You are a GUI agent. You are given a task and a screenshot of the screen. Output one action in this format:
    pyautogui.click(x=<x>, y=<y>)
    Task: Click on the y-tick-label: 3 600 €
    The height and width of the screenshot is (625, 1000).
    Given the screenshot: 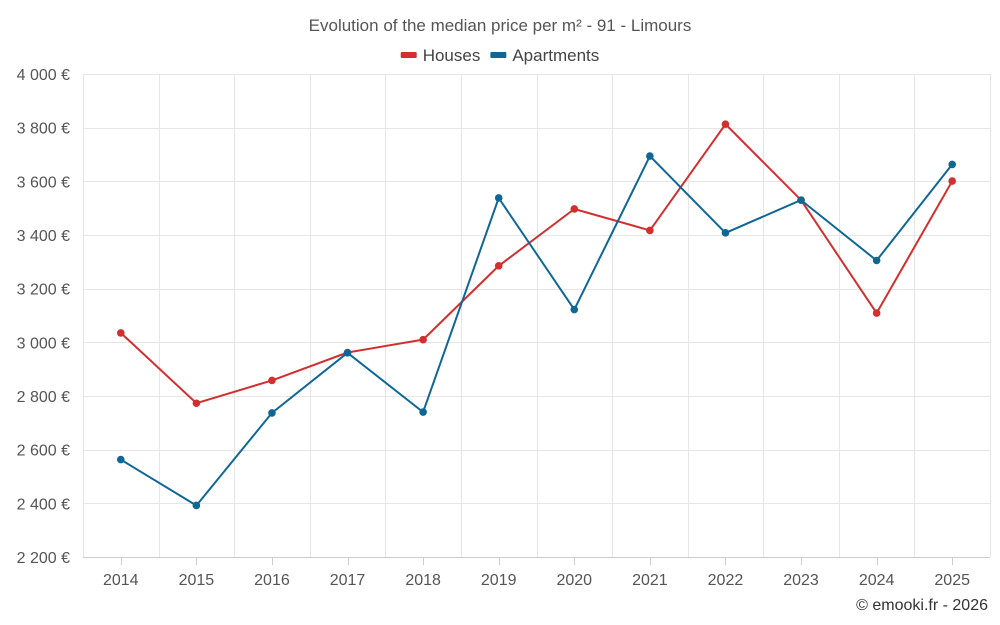 What is the action you would take?
    pyautogui.click(x=43, y=182)
    